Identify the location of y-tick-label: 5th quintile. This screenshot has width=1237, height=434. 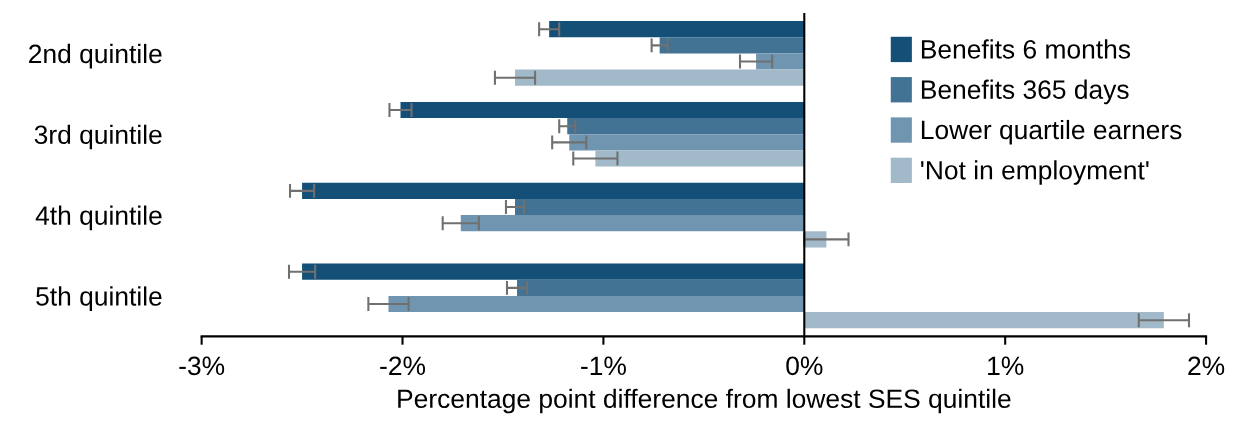
(99, 298).